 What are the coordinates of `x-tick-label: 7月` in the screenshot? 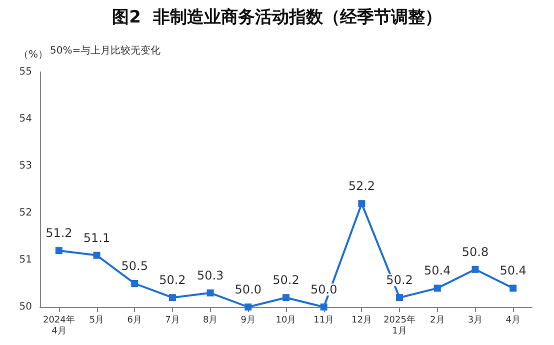 It's located at (172, 321).